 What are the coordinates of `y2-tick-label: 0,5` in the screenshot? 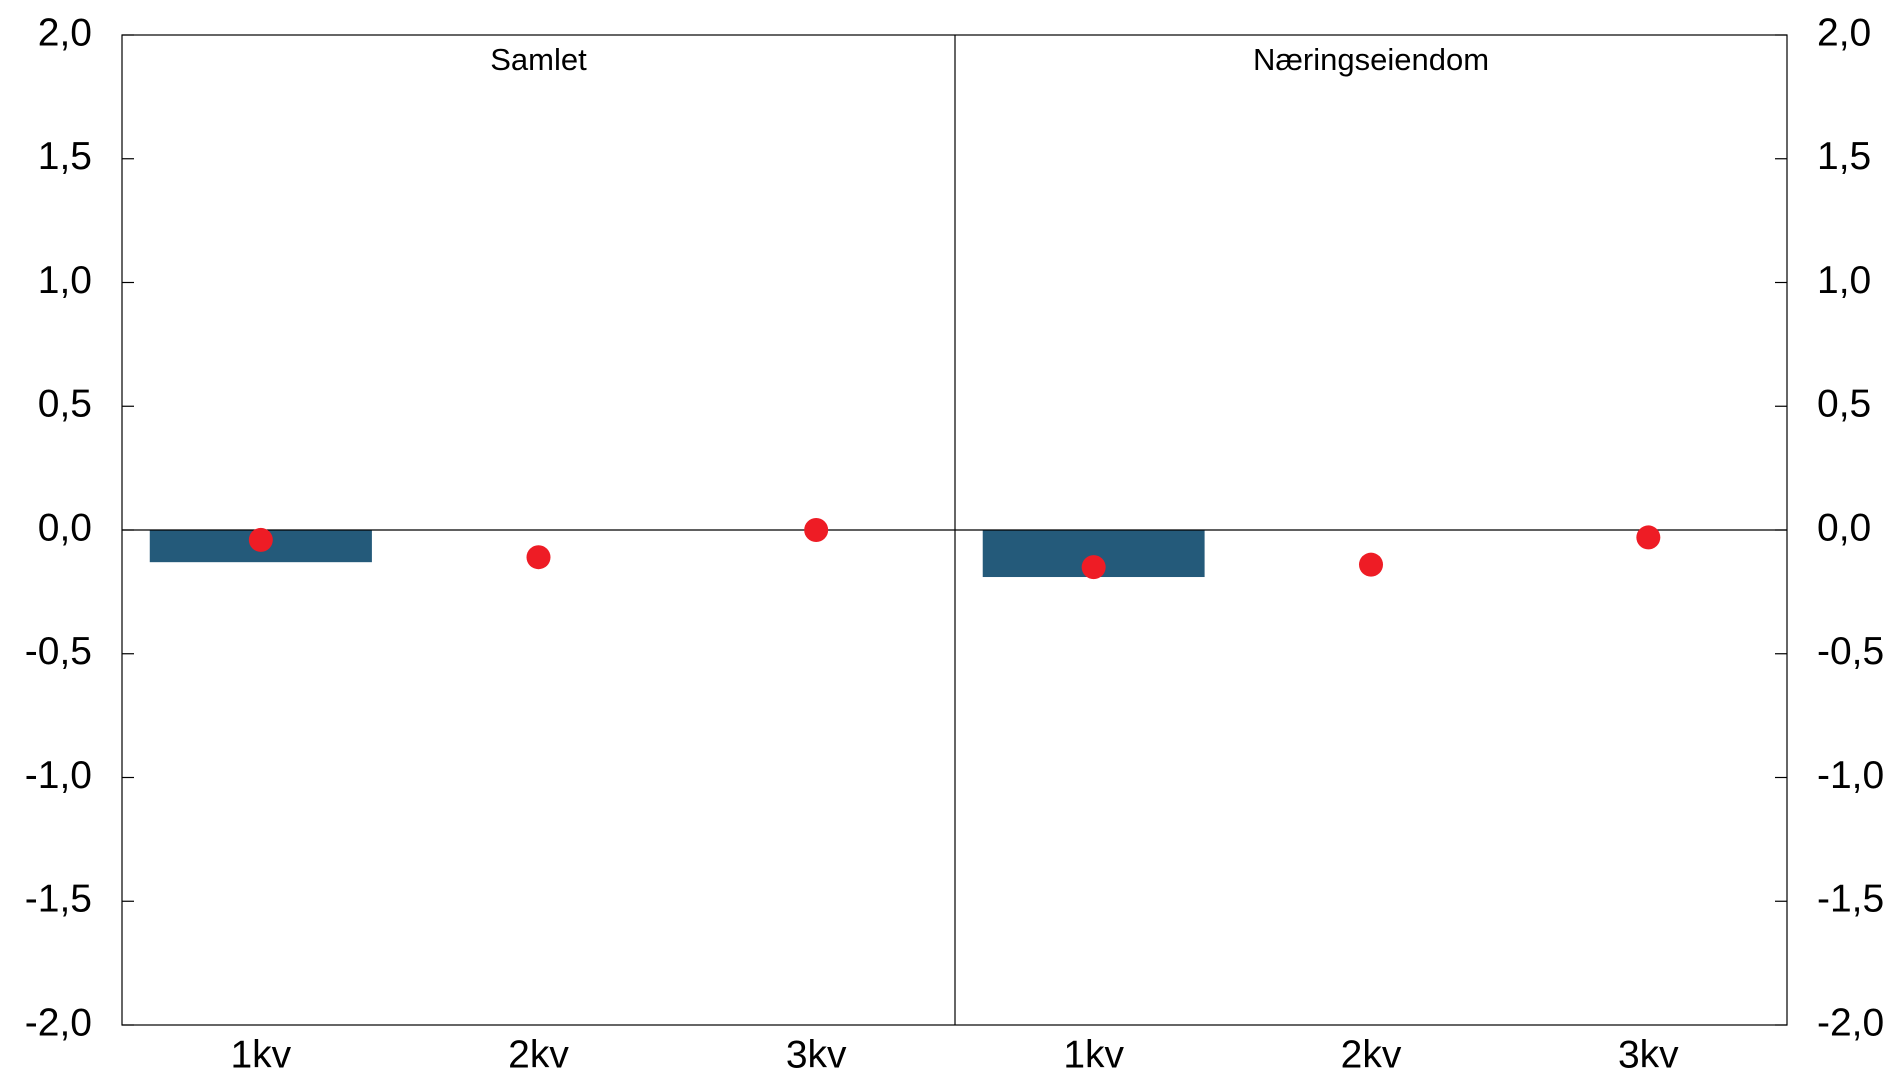 It's located at (1844, 404).